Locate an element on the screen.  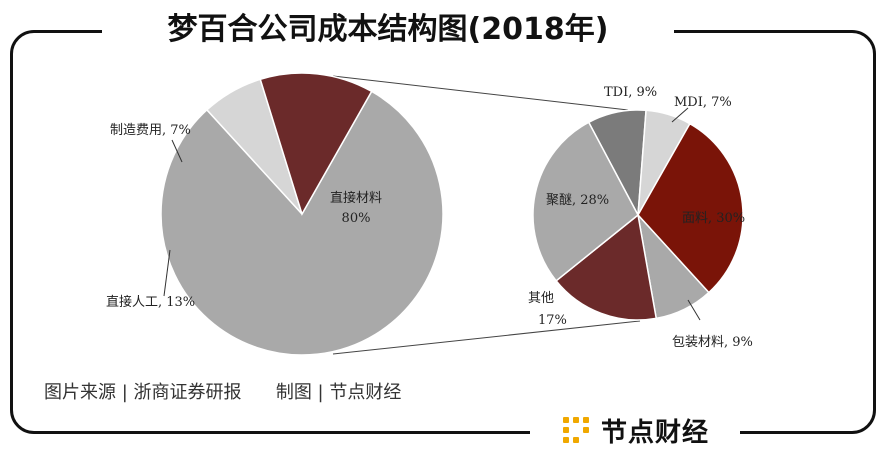
label-sub-2: MDI, 7% is located at coordinates (703, 102).